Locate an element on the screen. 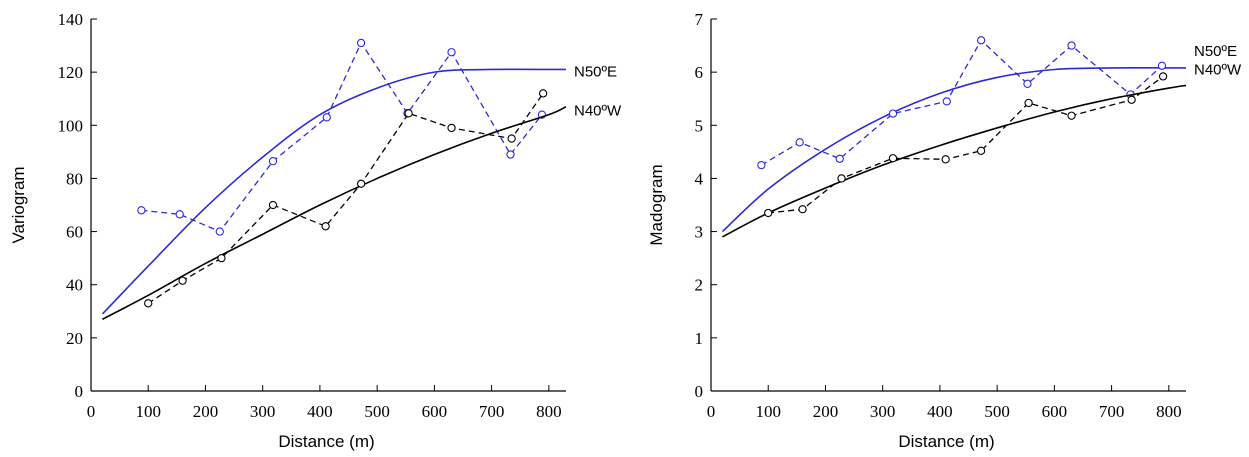 The image size is (1249, 457). y-tick-label: 140 is located at coordinates (71, 19).